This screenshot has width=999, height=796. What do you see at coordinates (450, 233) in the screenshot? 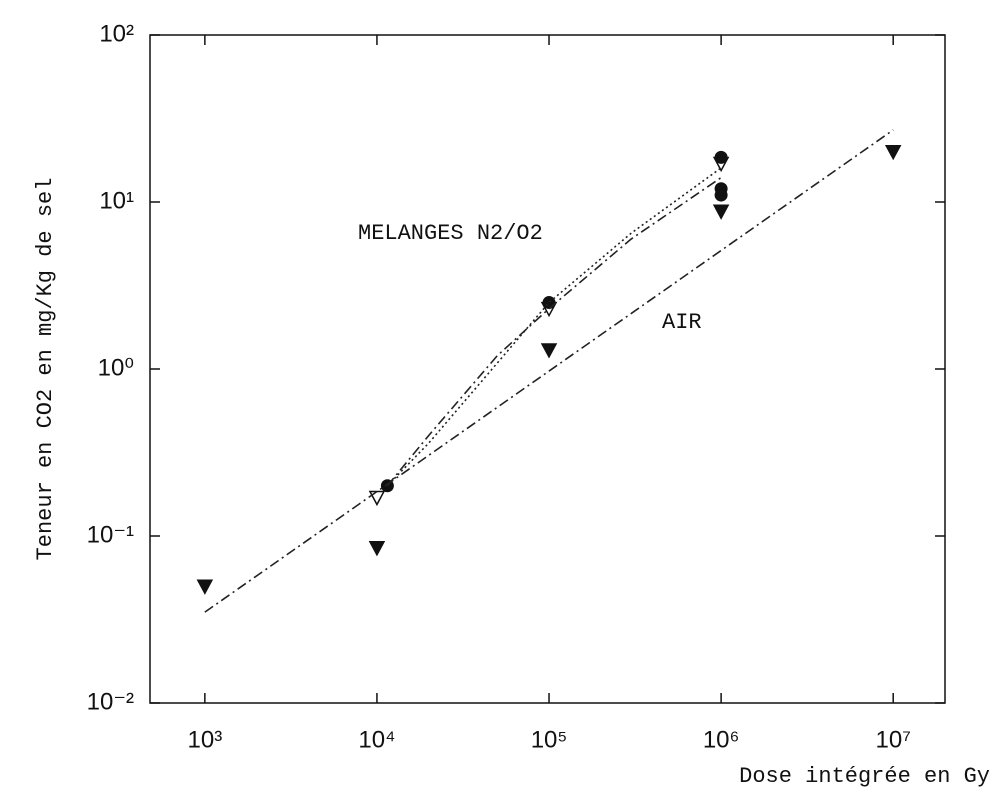
I see `annotation: MELANGES N2/O2` at bounding box center [450, 233].